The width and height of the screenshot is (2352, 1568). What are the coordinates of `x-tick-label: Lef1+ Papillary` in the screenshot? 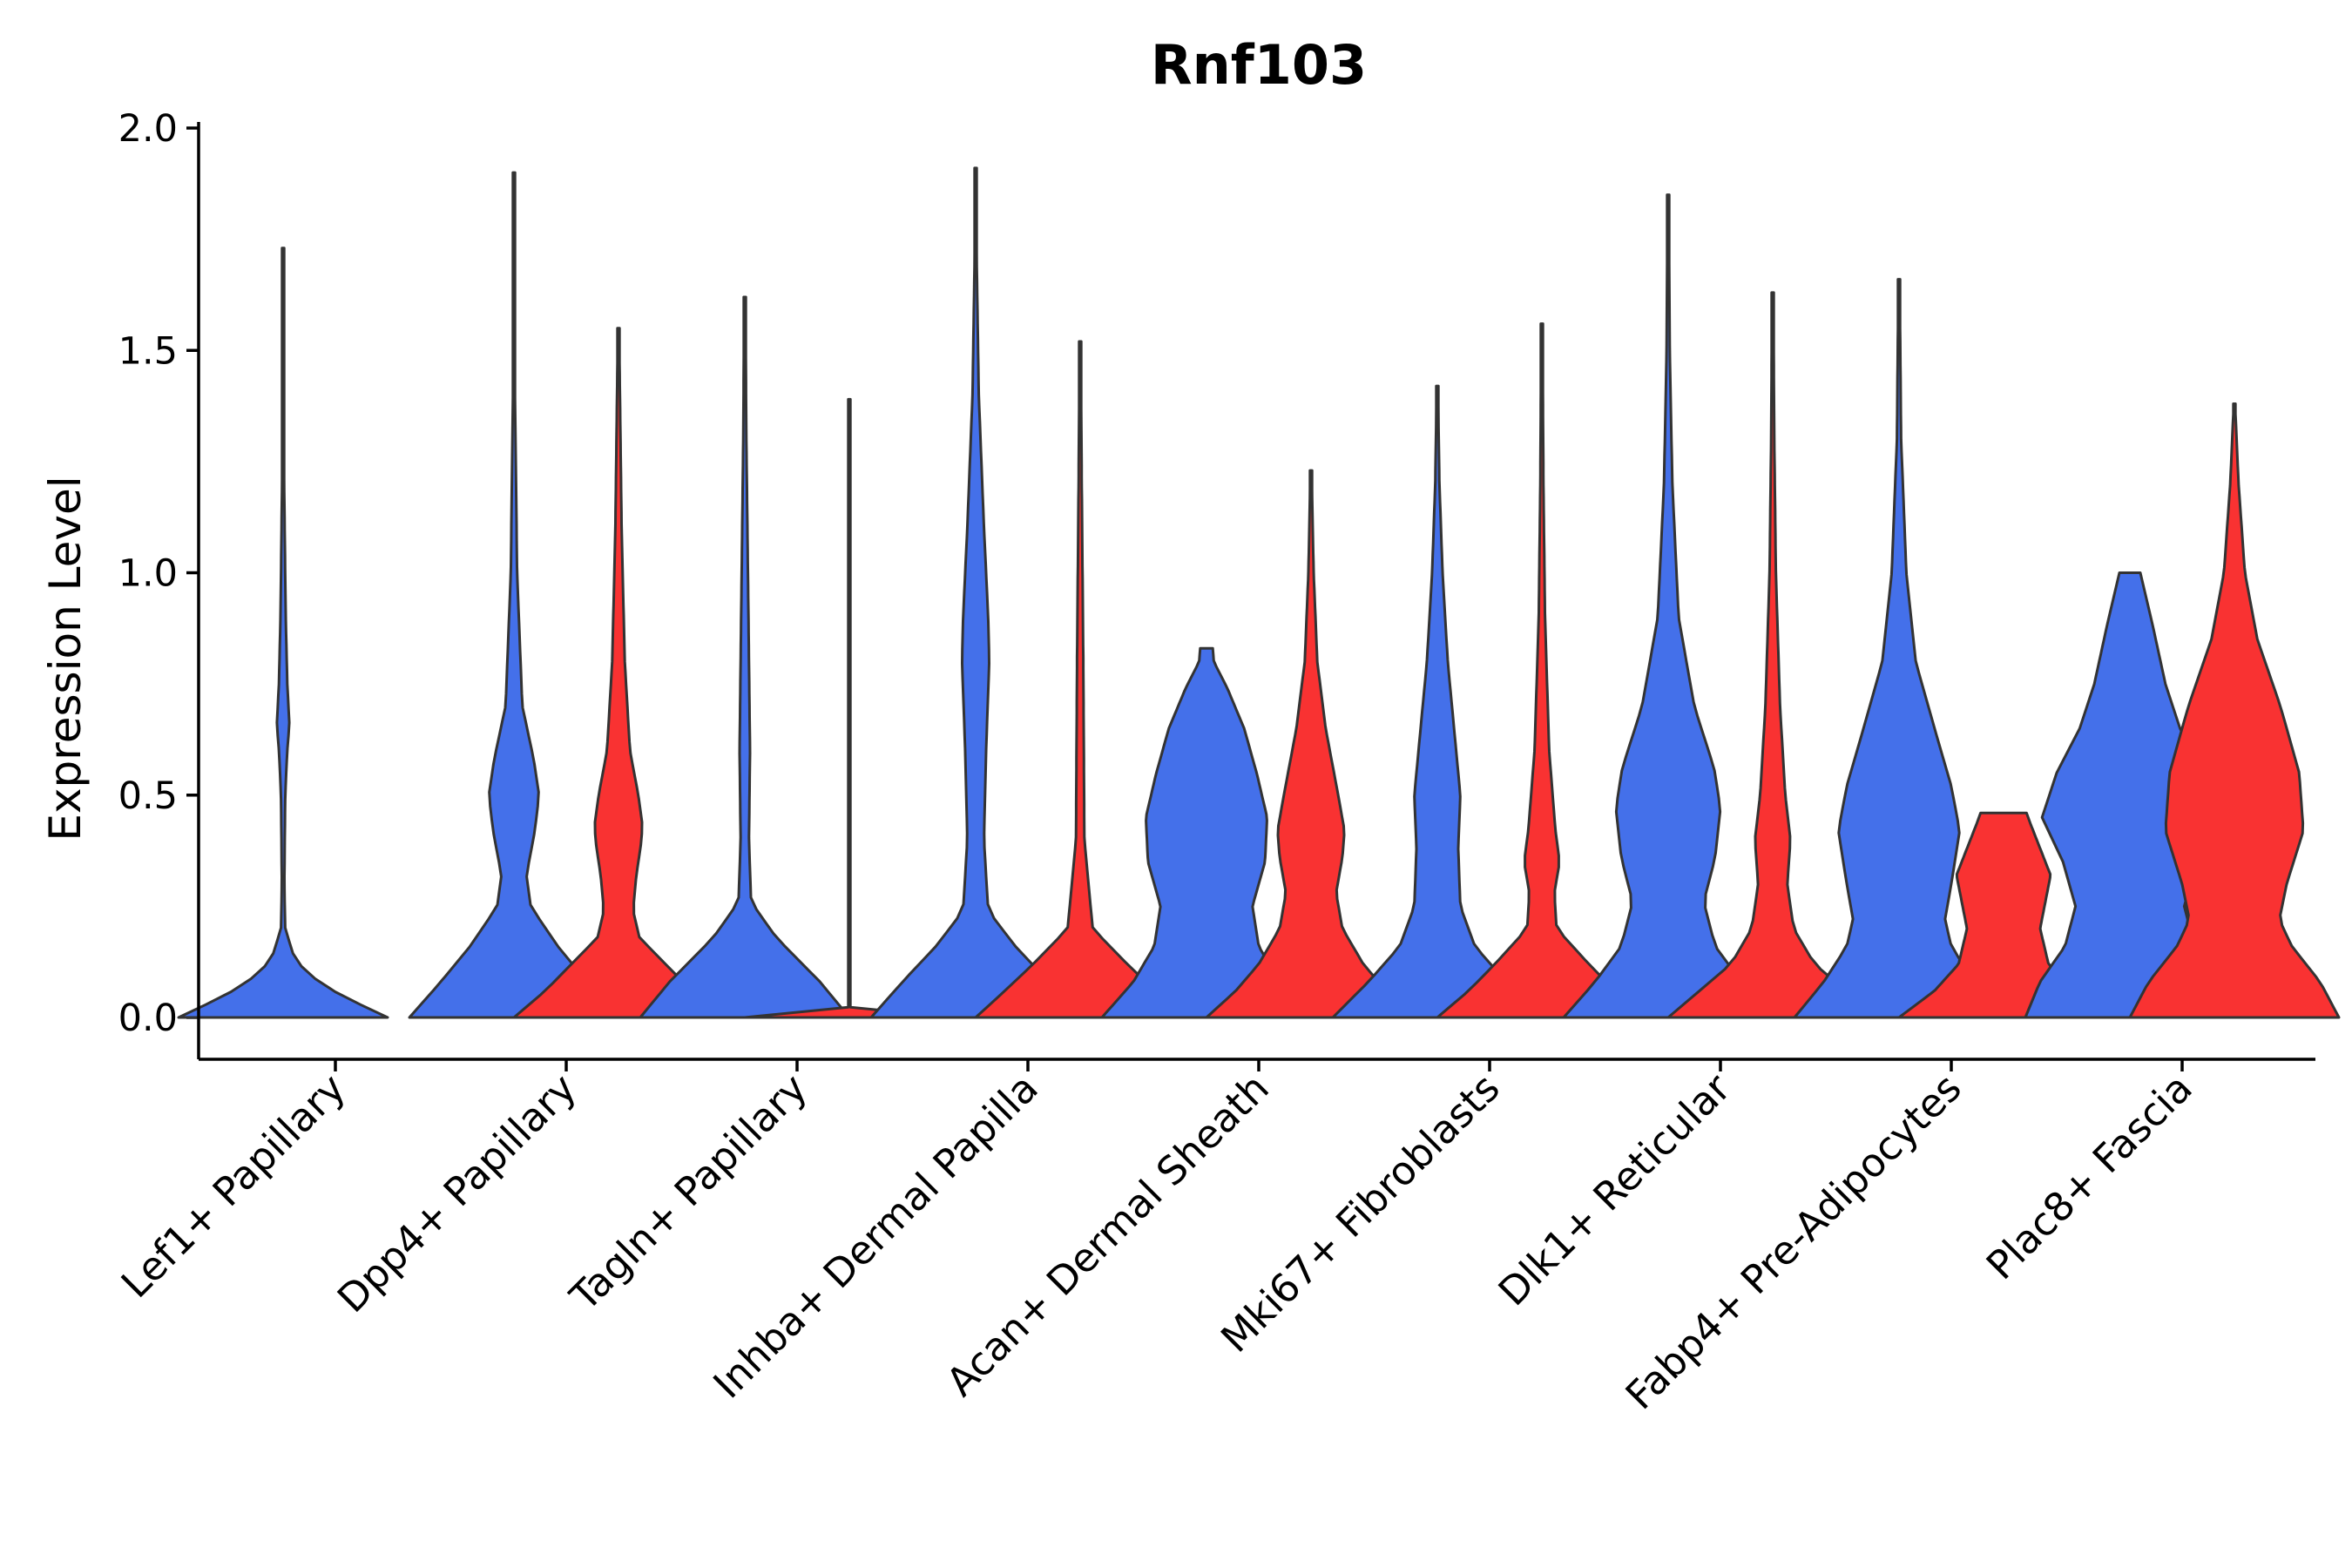 It's located at (233, 1185).